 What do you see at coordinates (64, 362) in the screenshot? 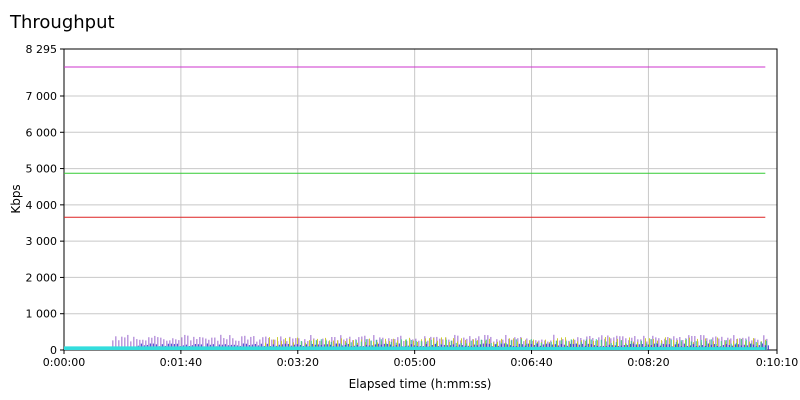
I see `x-tick-label: 0:00:00` at bounding box center [64, 362].